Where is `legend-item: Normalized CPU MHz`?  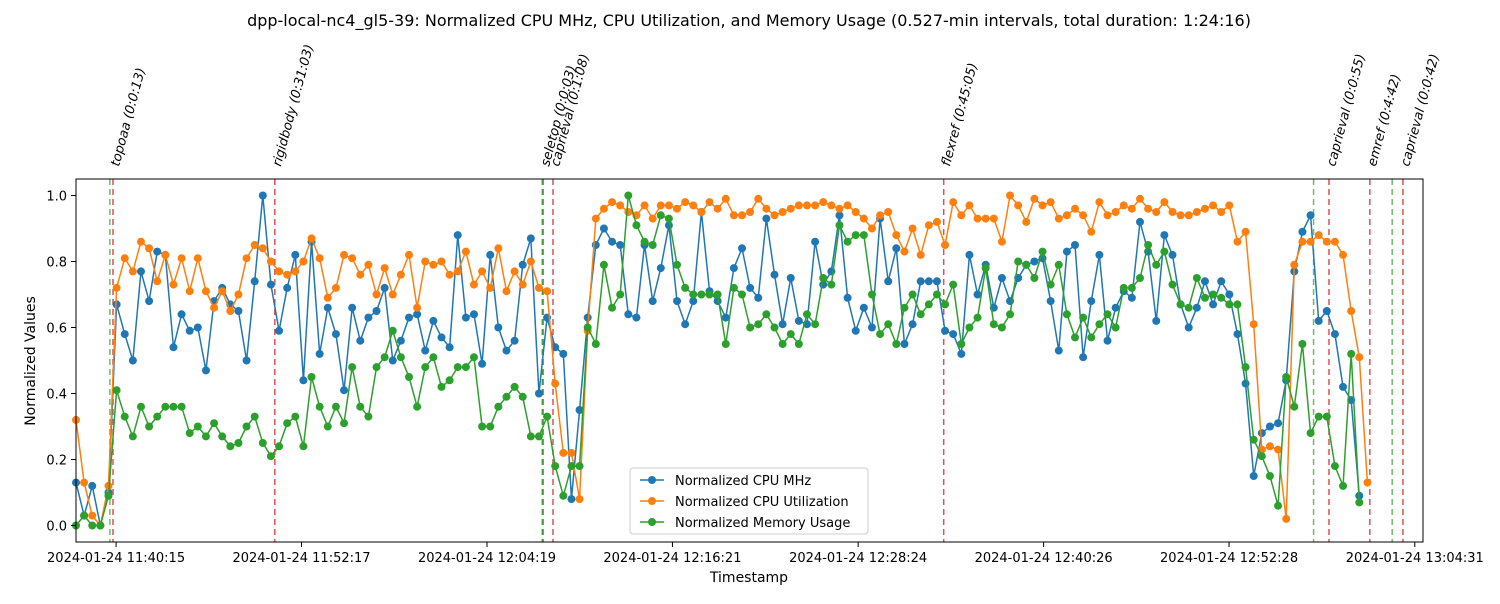
legend-item: Normalized CPU MHz is located at coordinates (725, 481).